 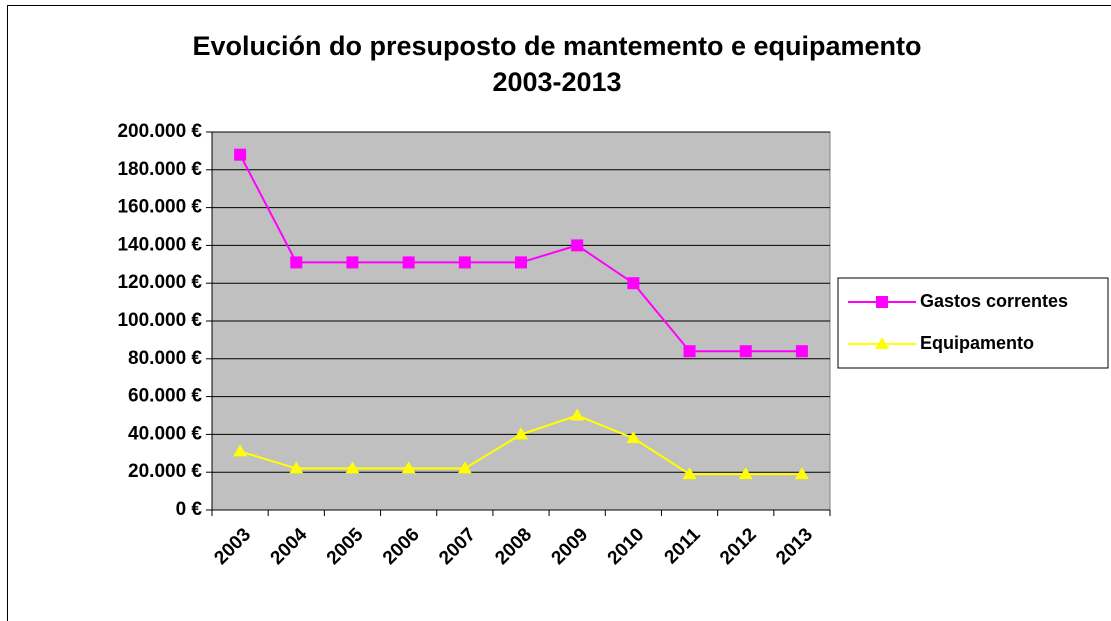 I want to click on x-tick-label: 2004, so click(x=289, y=546).